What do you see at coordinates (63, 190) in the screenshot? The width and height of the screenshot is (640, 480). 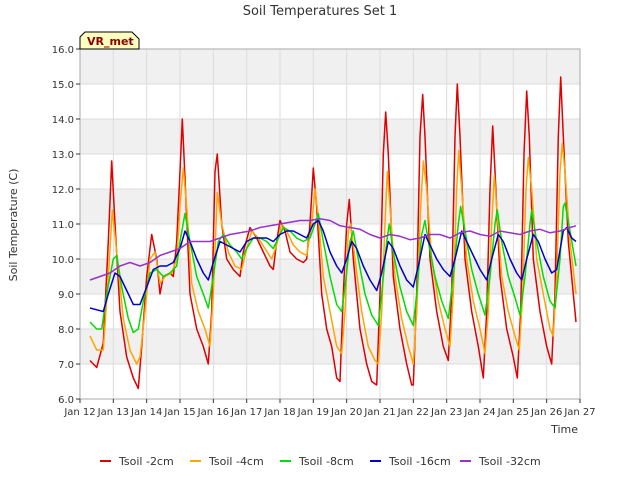 I see `y-tick-label: 12.0` at bounding box center [63, 190].